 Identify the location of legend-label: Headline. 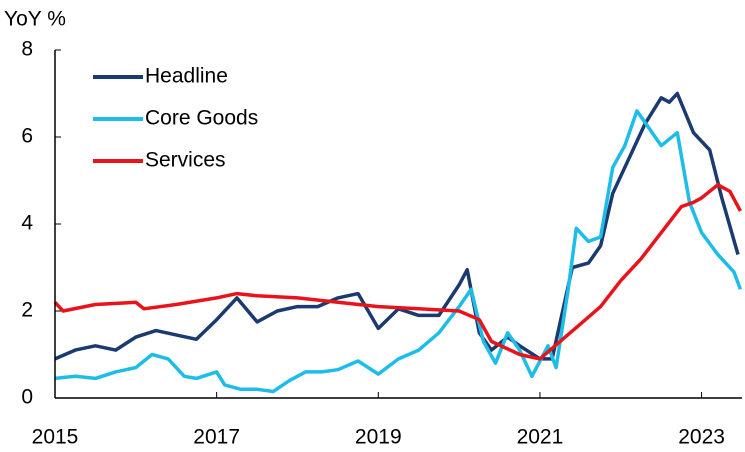
(186, 76).